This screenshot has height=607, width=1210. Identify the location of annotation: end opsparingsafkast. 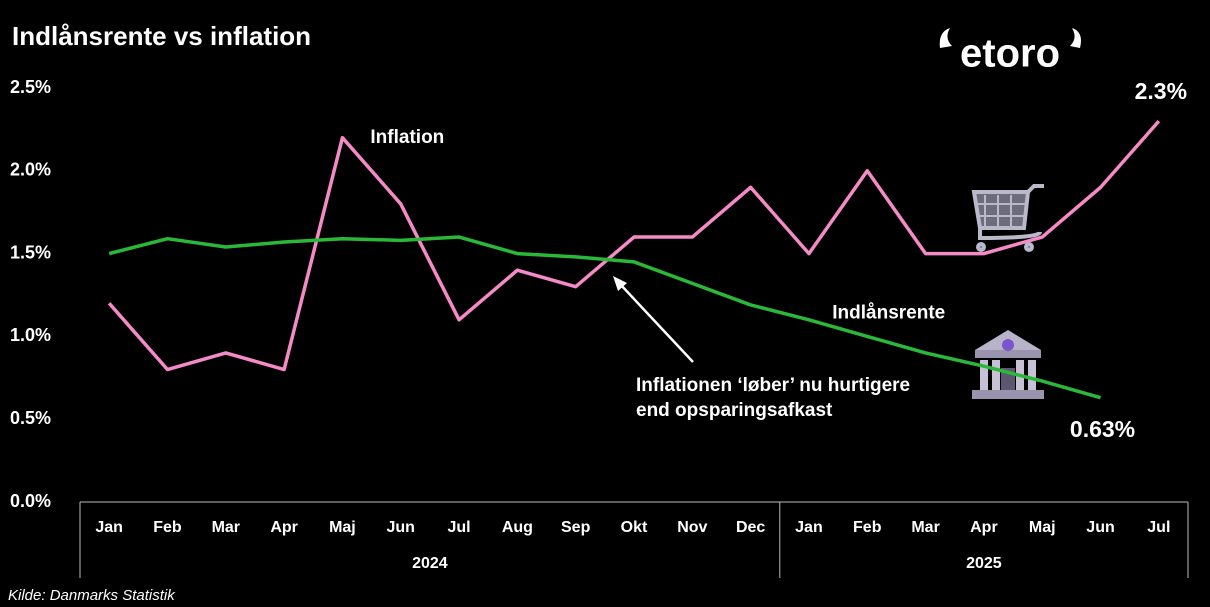
(734, 410).